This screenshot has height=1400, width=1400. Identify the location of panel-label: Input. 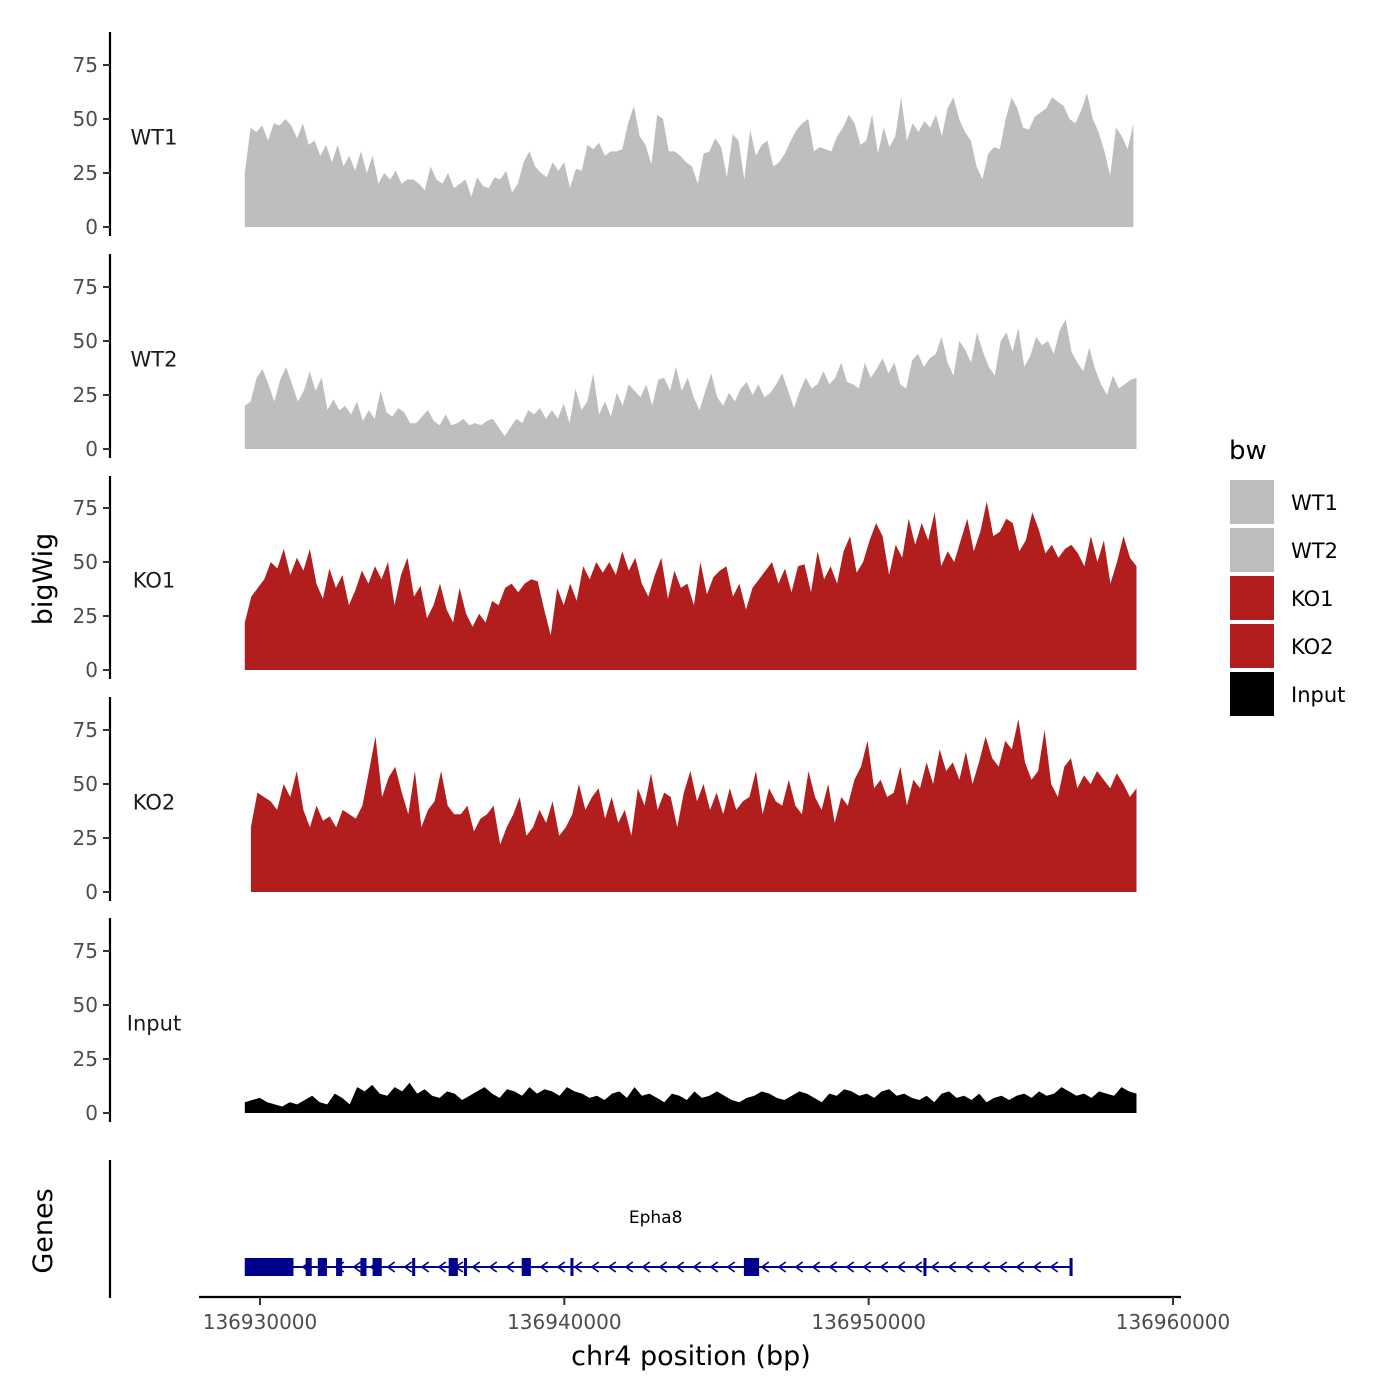
(154, 1023).